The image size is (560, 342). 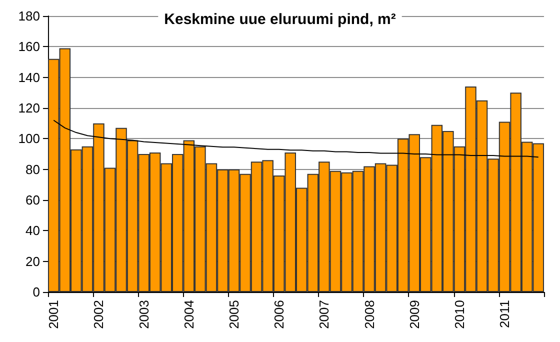 I want to click on y-tick-label: 160, so click(x=29, y=46).